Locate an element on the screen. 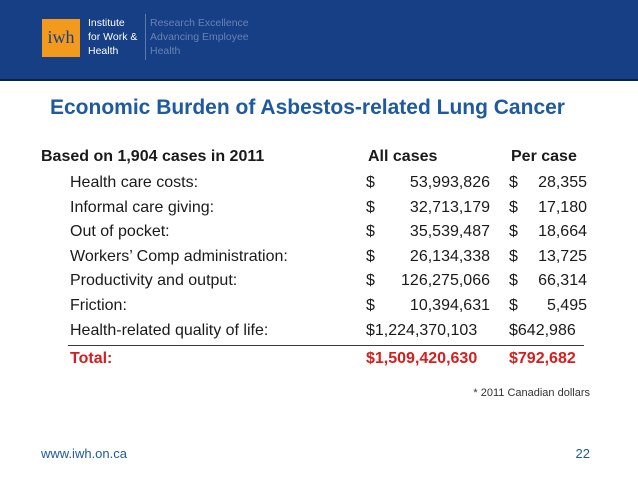 The image size is (638, 479). iwh-logo: iwh Institute for Work & Health is located at coordinates (91, 39).